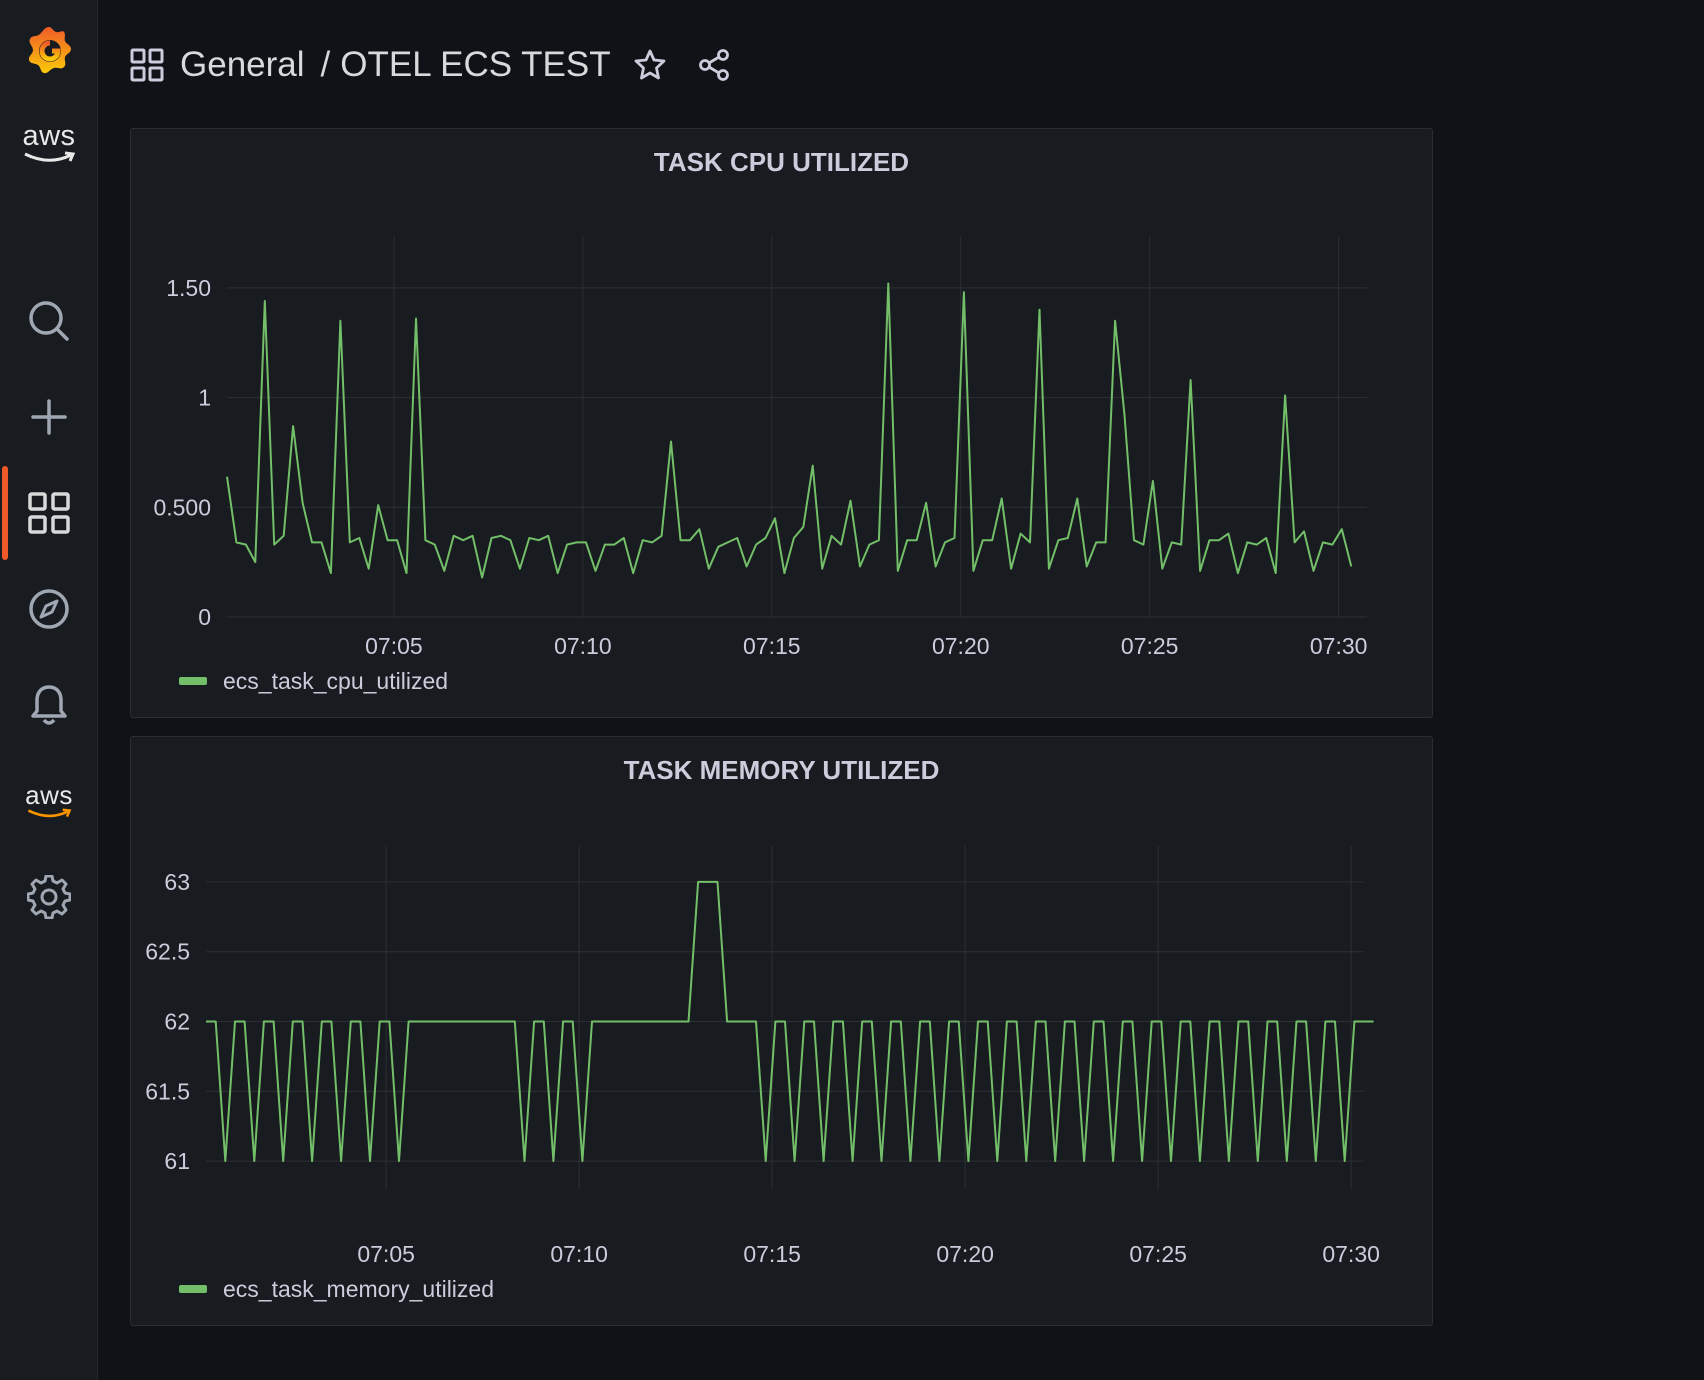  I want to click on dashboards-icon, so click(49, 513).